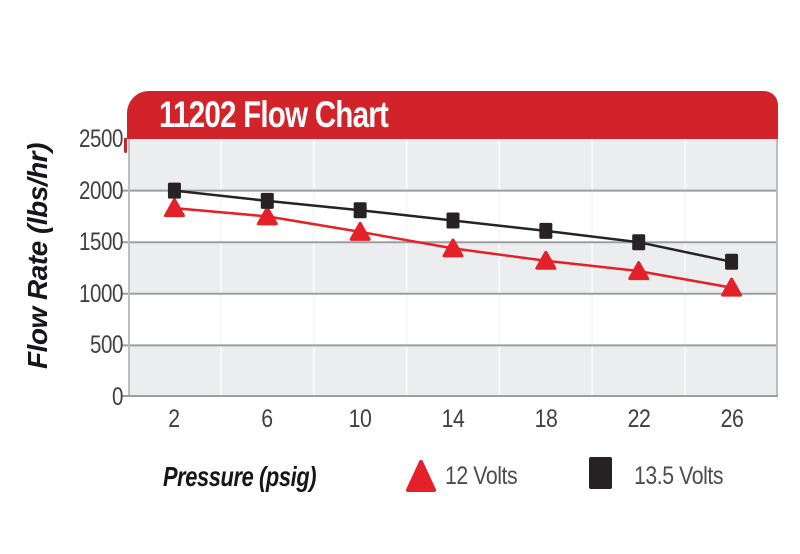 Image resolution: width=800 pixels, height=554 pixels. What do you see at coordinates (453, 419) in the screenshot?
I see `x-tick-label: 14` at bounding box center [453, 419].